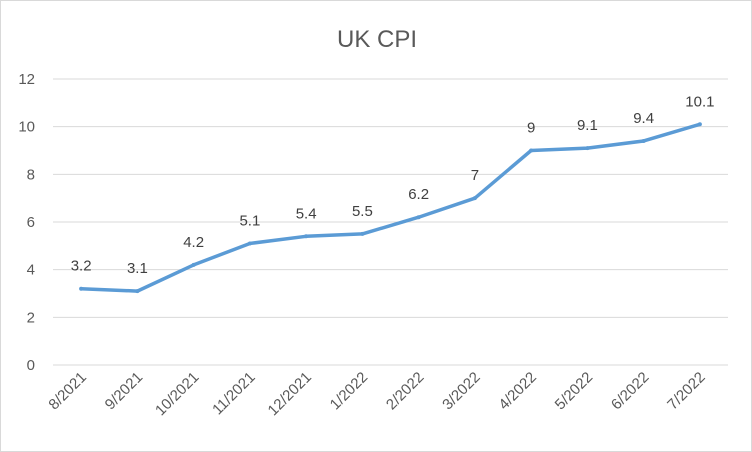 This screenshot has width=752, height=452. Describe the element at coordinates (349, 391) in the screenshot. I see `x-tick-label: 1/2022` at that location.